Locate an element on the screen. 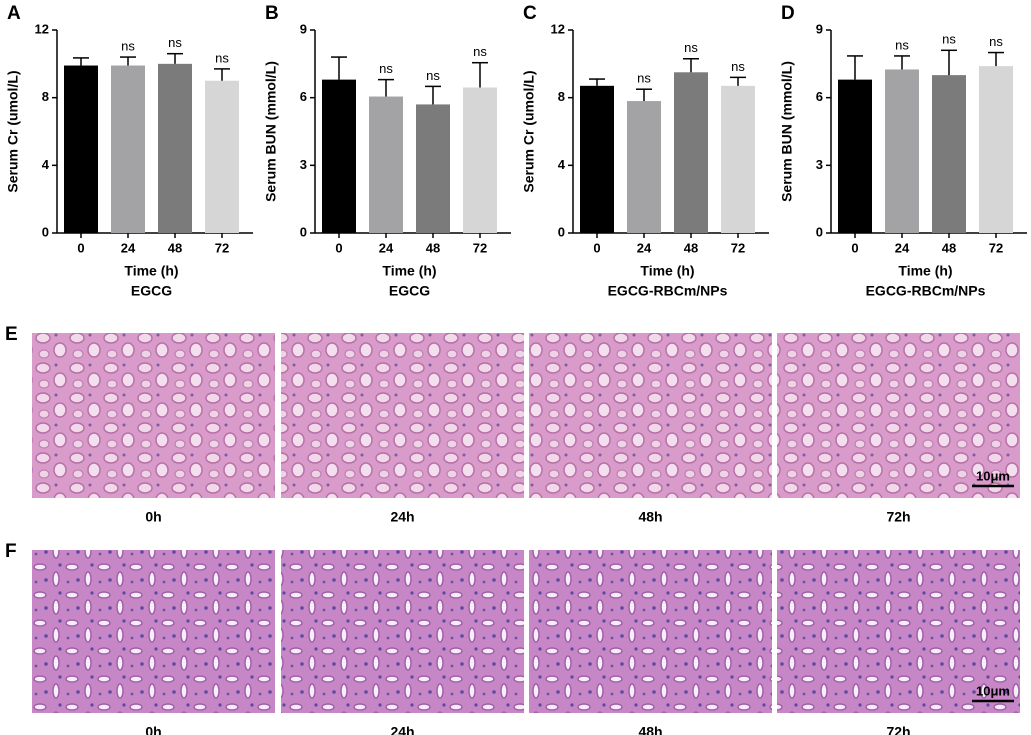  panel-label: D is located at coordinates (788, 13).